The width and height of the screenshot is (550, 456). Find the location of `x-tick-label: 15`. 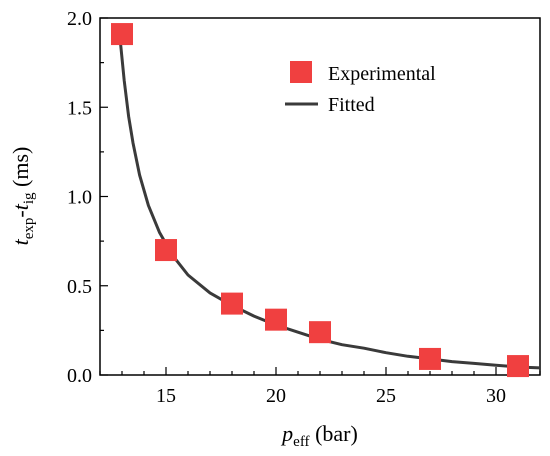

x-tick-label: 15 is located at coordinates (166, 396).